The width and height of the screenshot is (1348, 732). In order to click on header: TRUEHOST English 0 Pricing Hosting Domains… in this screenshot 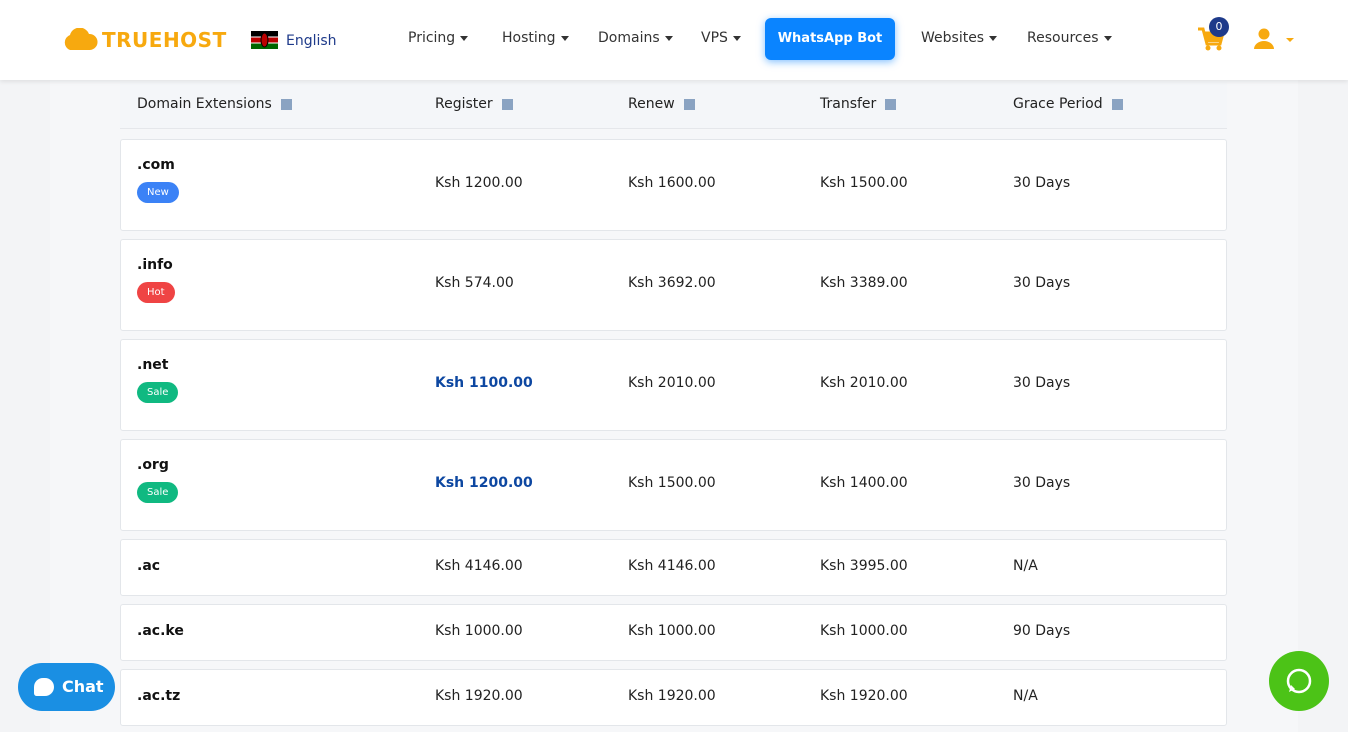, I will do `click(674, 40)`.